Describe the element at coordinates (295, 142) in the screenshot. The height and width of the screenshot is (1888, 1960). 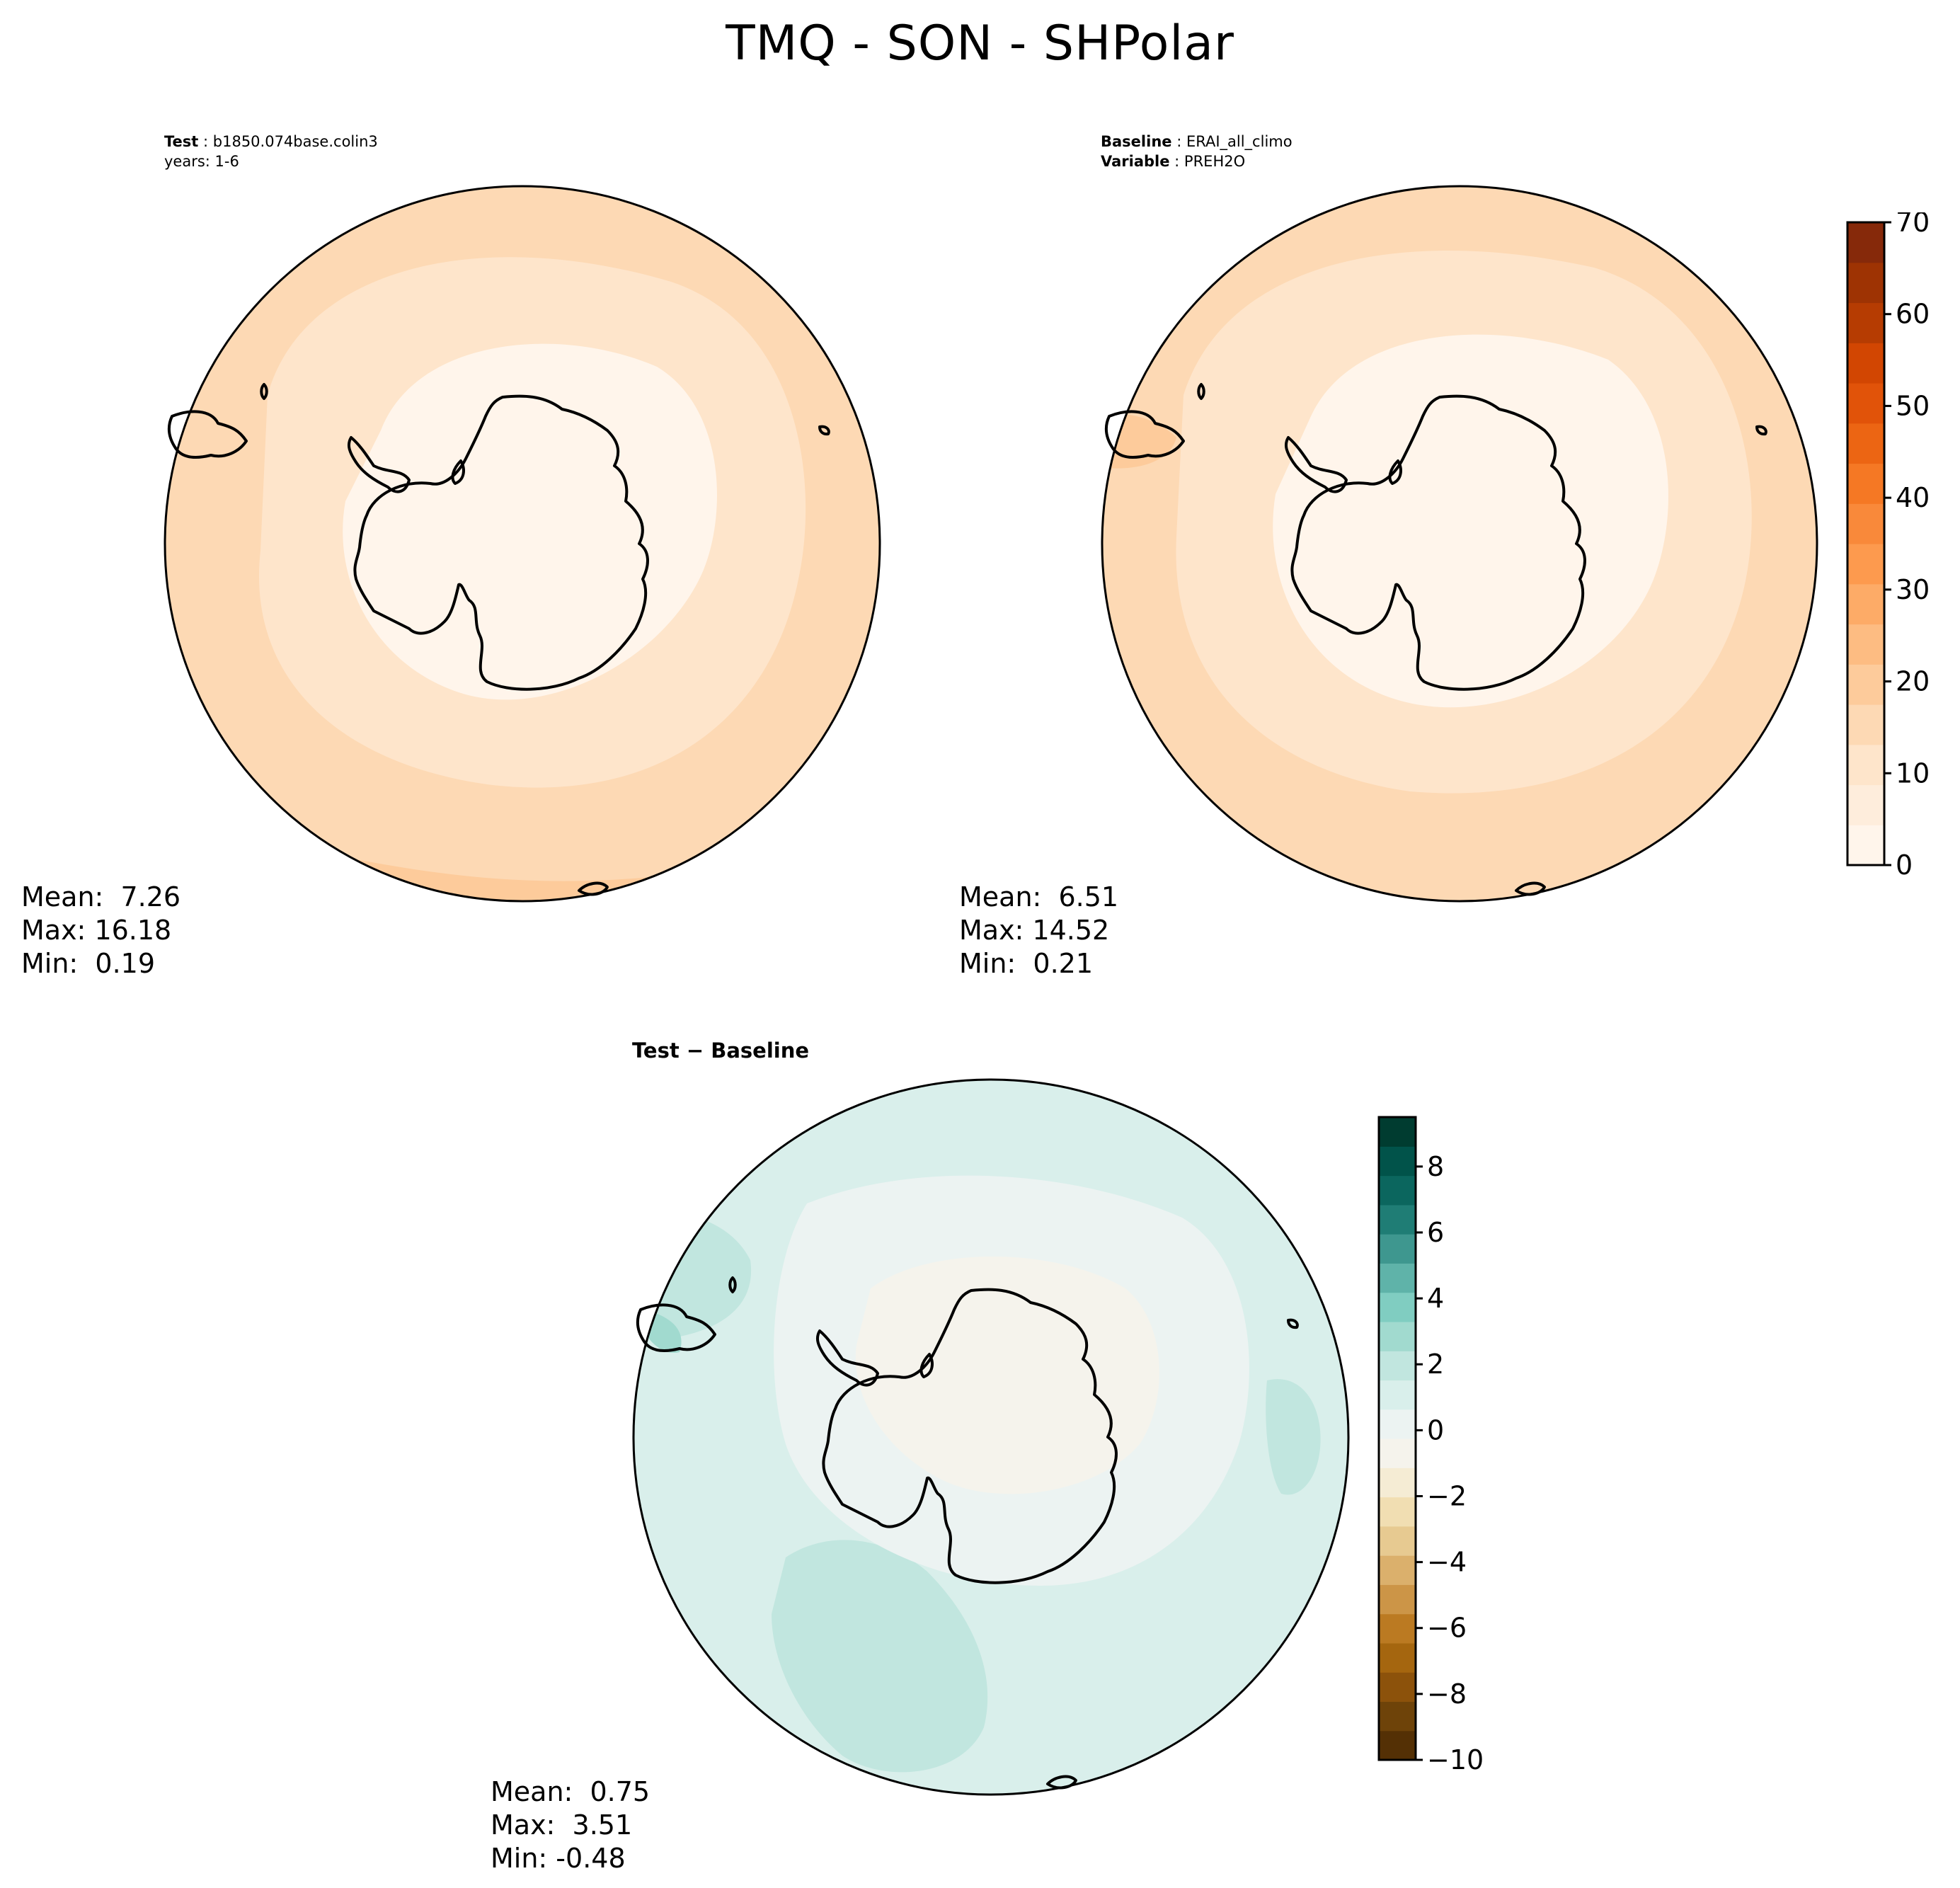
I see `test-case: b1850.074base.colin3` at that location.